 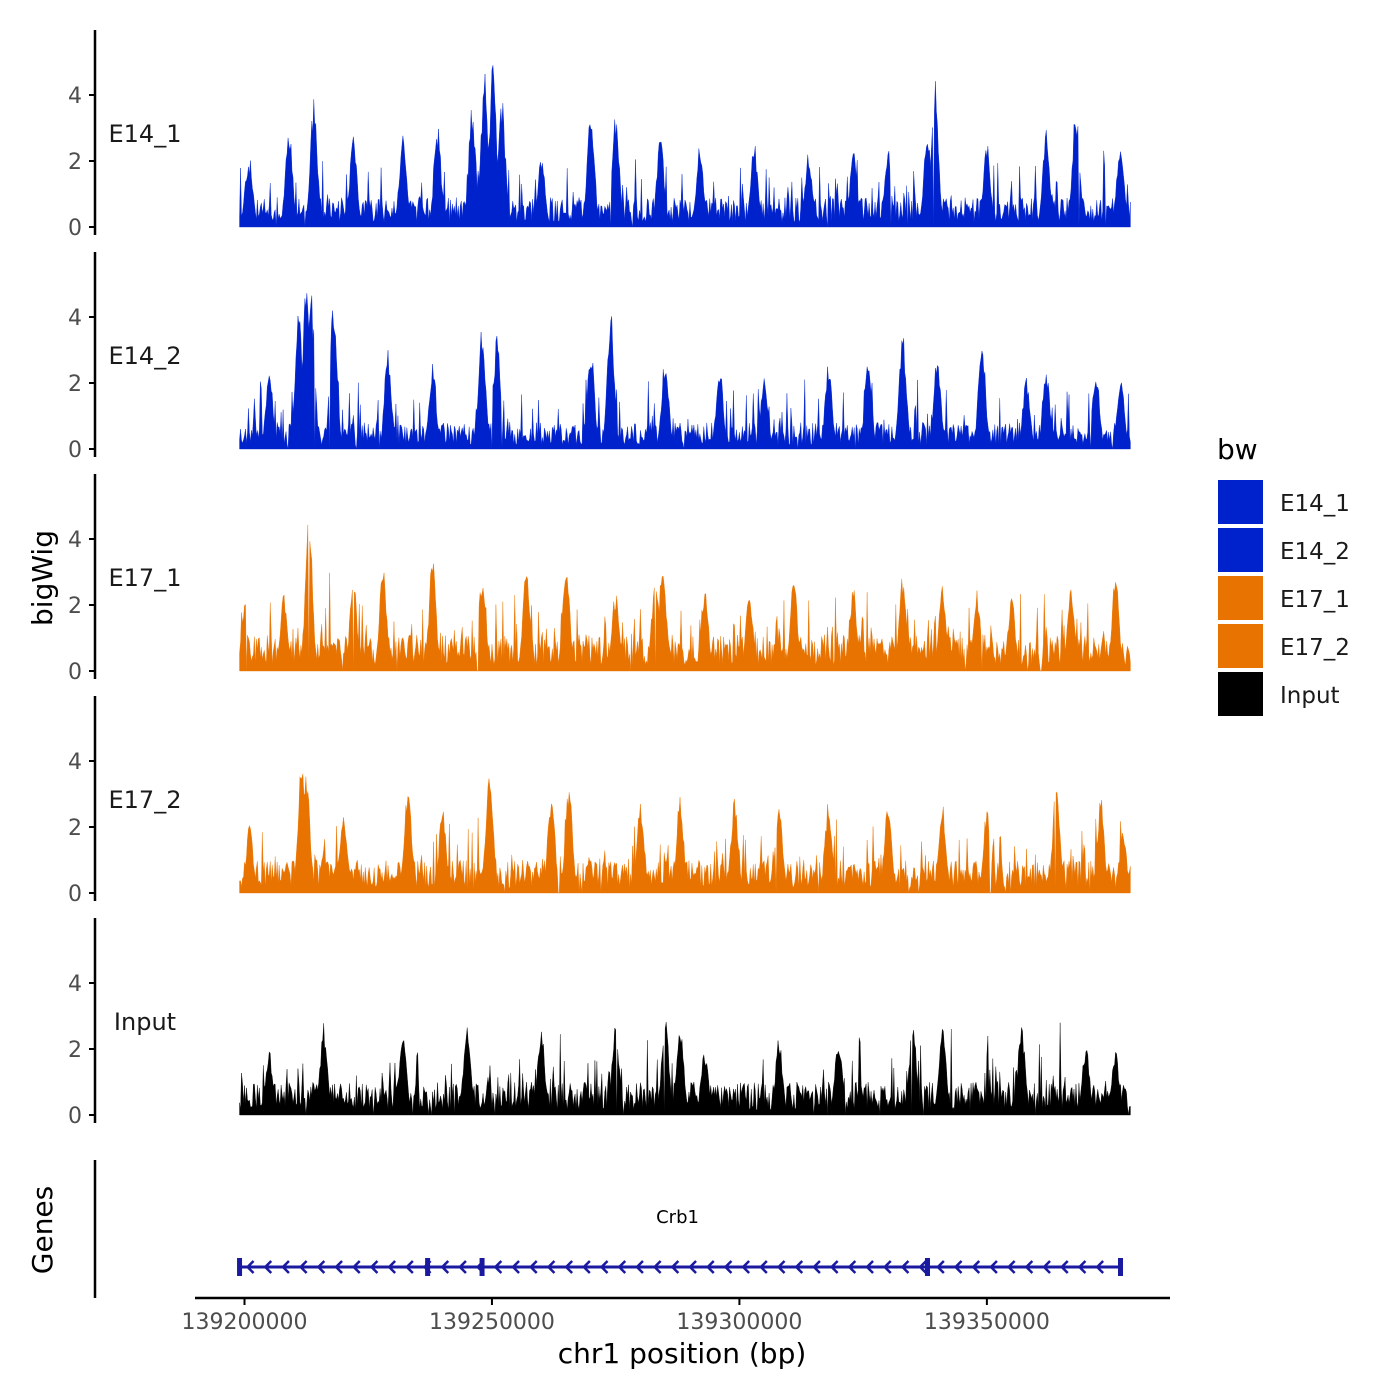 I want to click on legend-label-e14_1: E14_1, so click(x=1315, y=504).